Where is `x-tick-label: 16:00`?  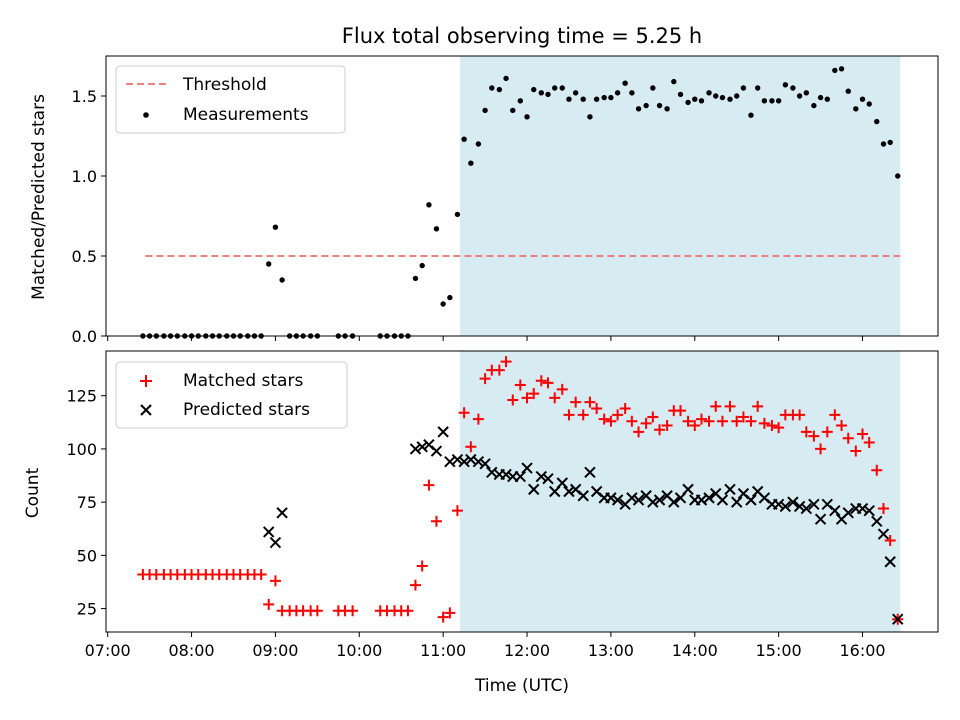 x-tick-label: 16:00 is located at coordinates (862, 650).